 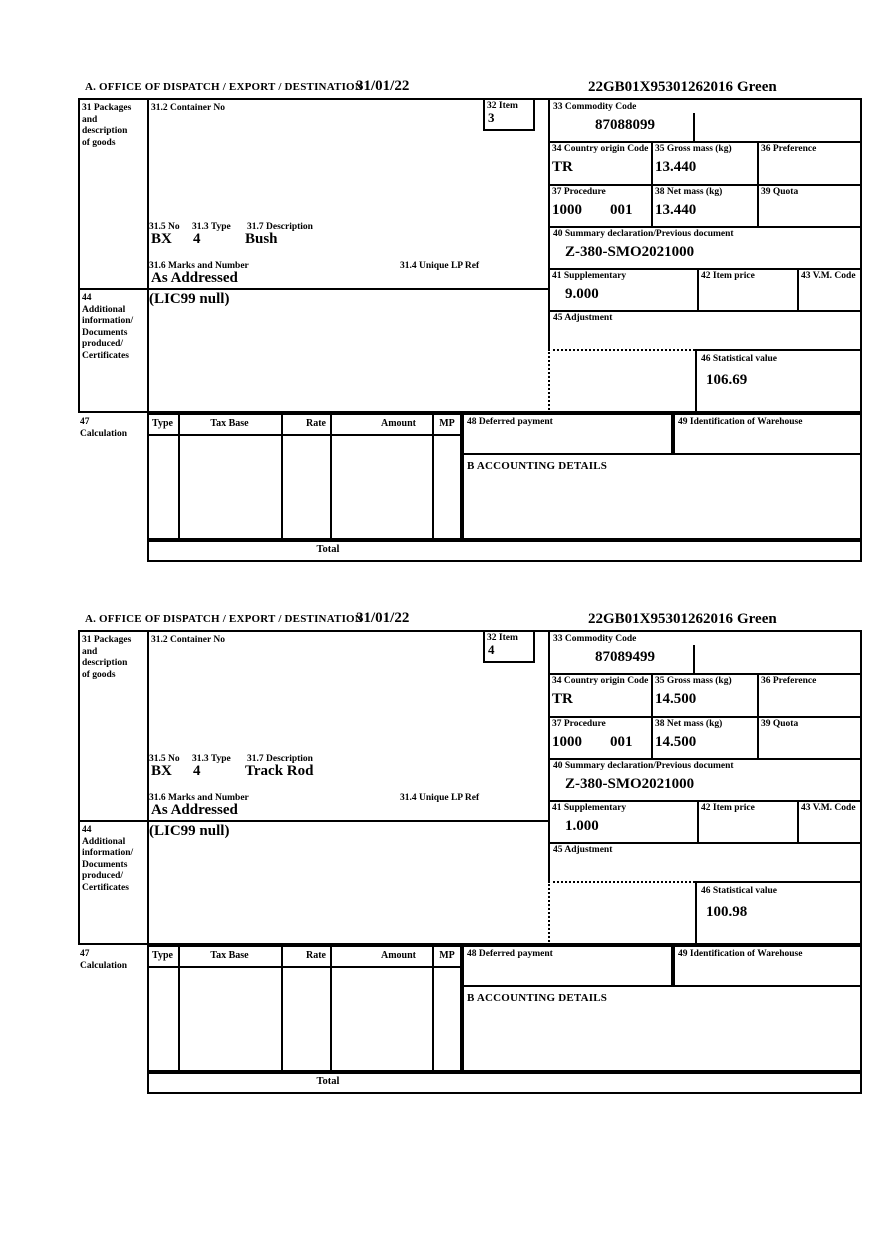 I want to click on box39-quota-label: 39 Quota, so click(x=780, y=724).